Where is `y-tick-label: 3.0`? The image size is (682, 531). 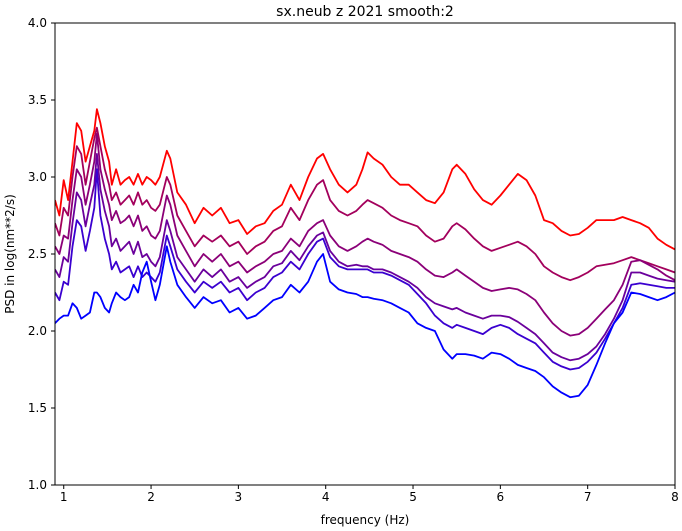 y-tick-label: 3.0 is located at coordinates (37, 177).